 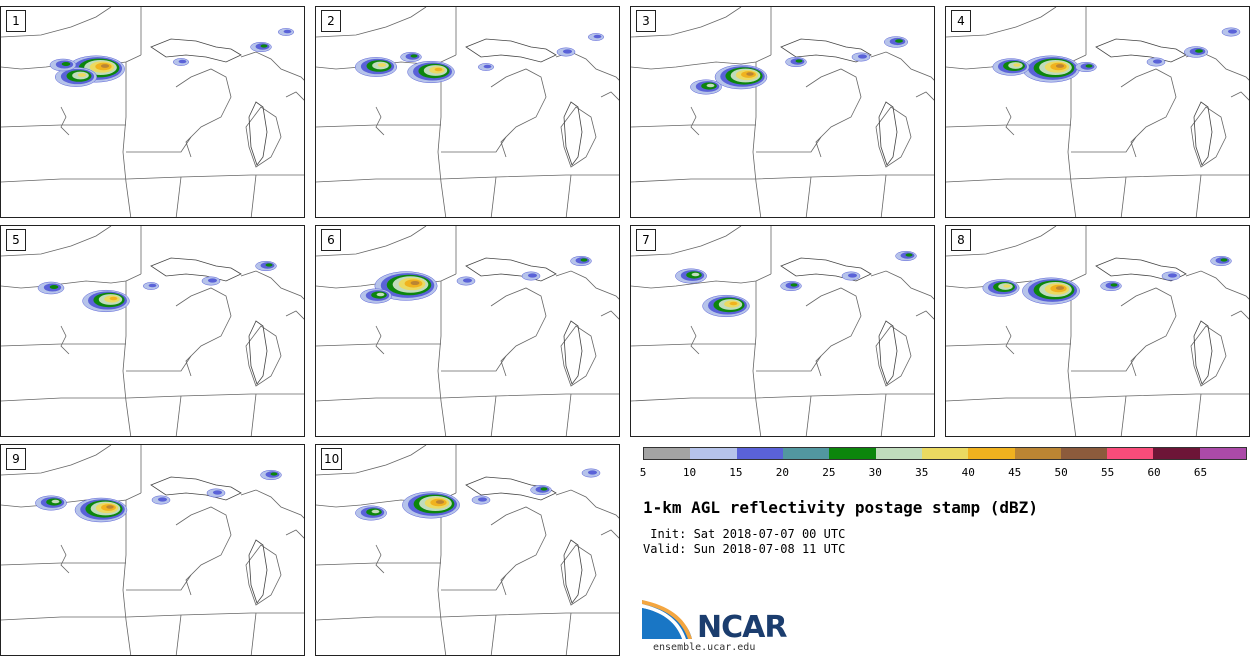 What do you see at coordinates (467, 112) in the screenshot?
I see `member-panel-2: 2` at bounding box center [467, 112].